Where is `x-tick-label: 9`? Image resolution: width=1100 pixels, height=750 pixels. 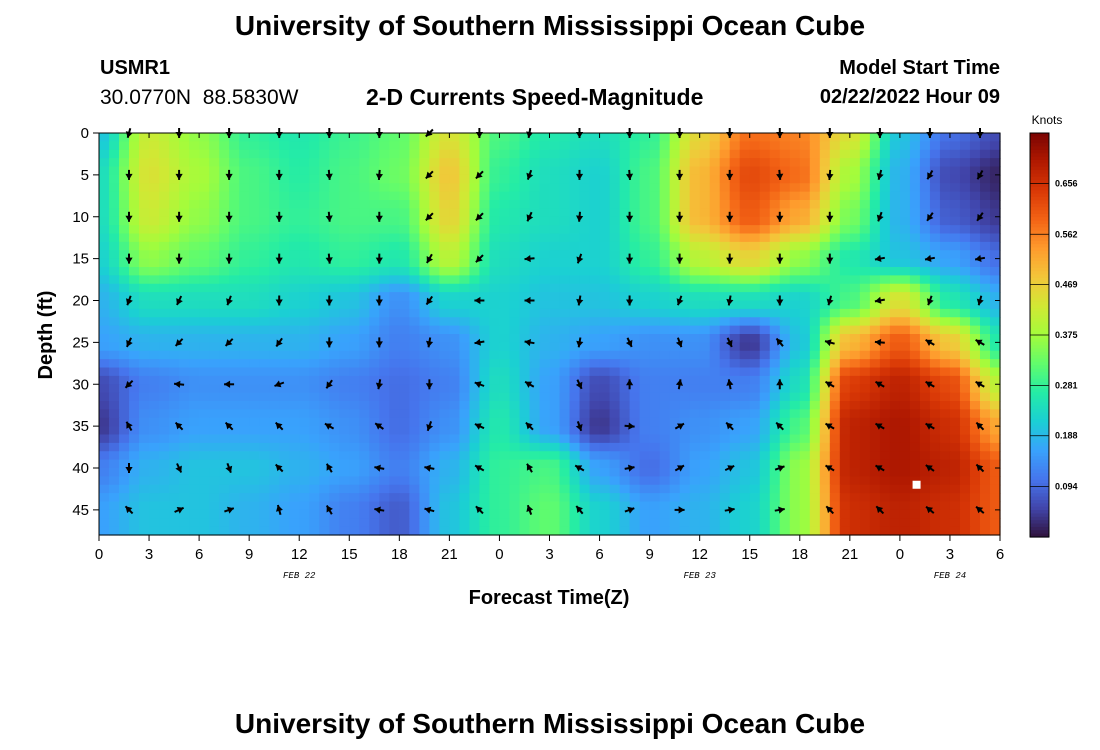 x-tick-label: 9 is located at coordinates (249, 554).